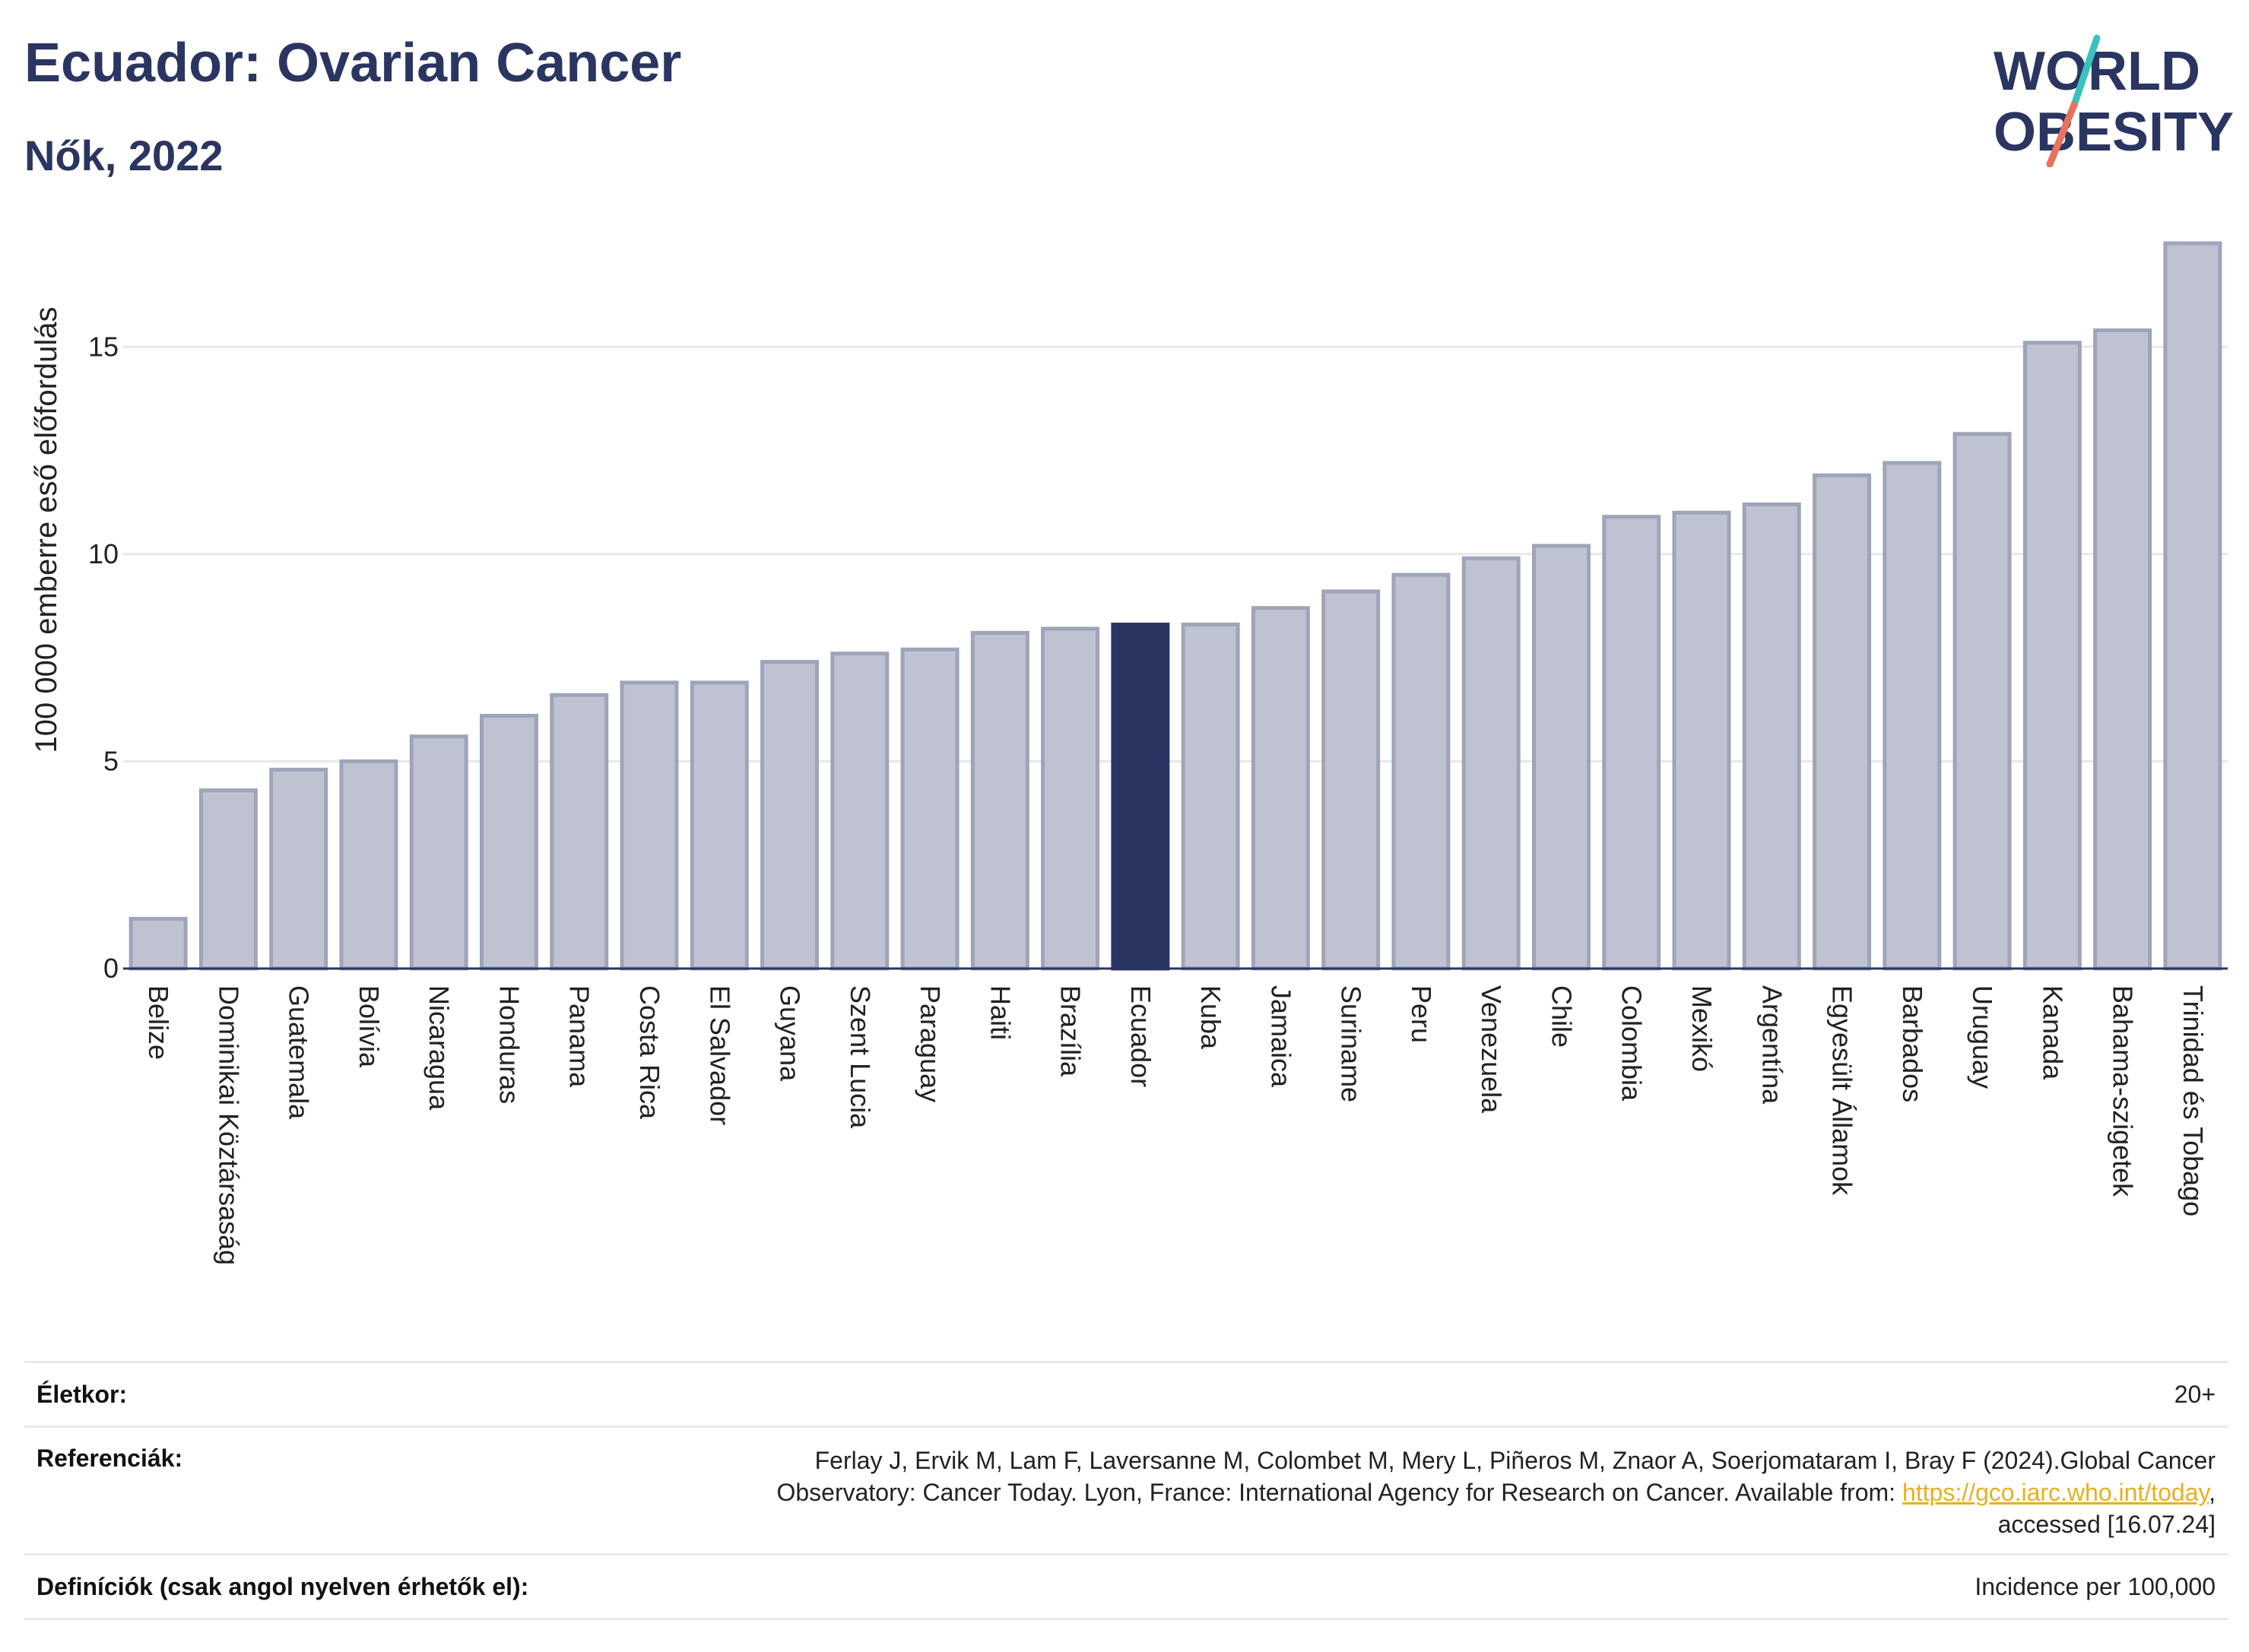 This screenshot has width=2249, height=1652. What do you see at coordinates (719, 1055) in the screenshot?
I see `x-tick-label: El Salvador` at bounding box center [719, 1055].